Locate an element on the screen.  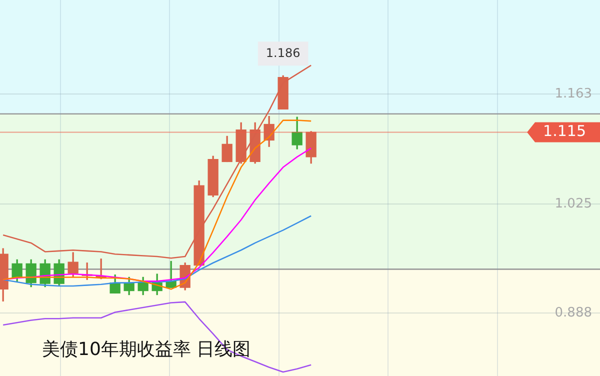
y-tick-label: 1.025 is located at coordinates (573, 204).